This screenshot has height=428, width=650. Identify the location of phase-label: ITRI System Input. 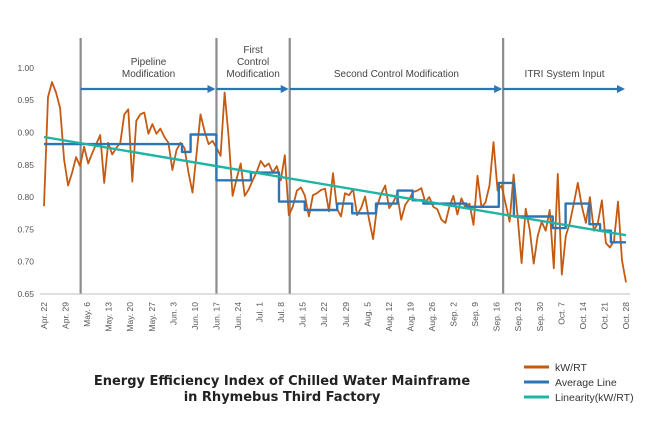
(565, 74).